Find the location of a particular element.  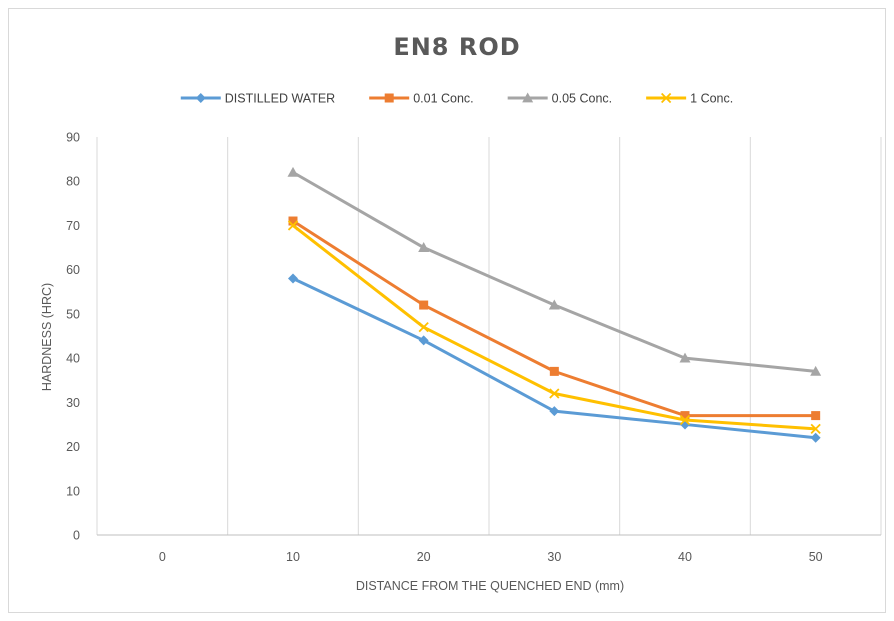

legend-item: DISTILLED WATER is located at coordinates (257, 99).